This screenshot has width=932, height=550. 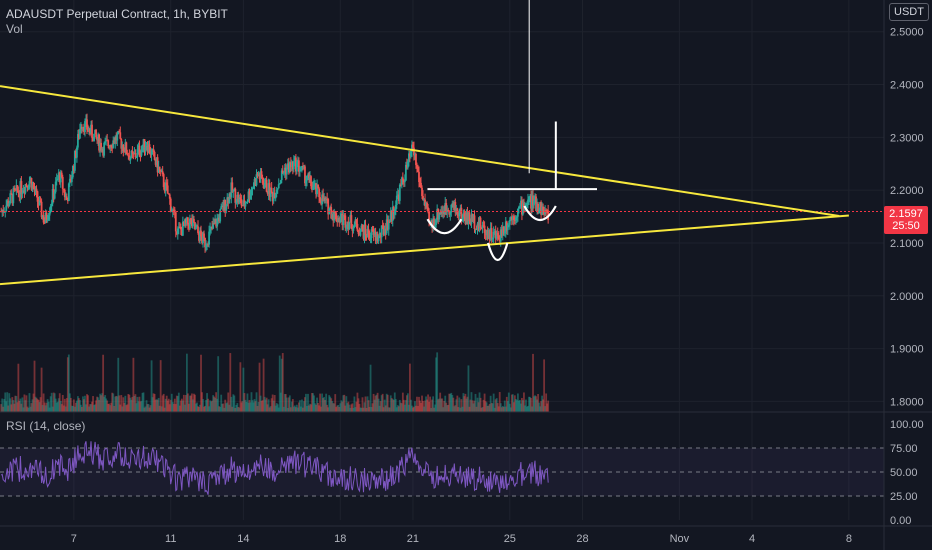 I want to click on volume-bars, so click(x=275, y=382).